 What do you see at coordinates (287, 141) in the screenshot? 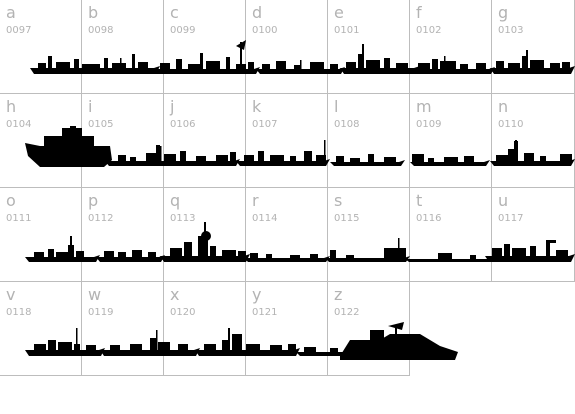
I see `glyph-cell-k: k 0107` at bounding box center [287, 141].